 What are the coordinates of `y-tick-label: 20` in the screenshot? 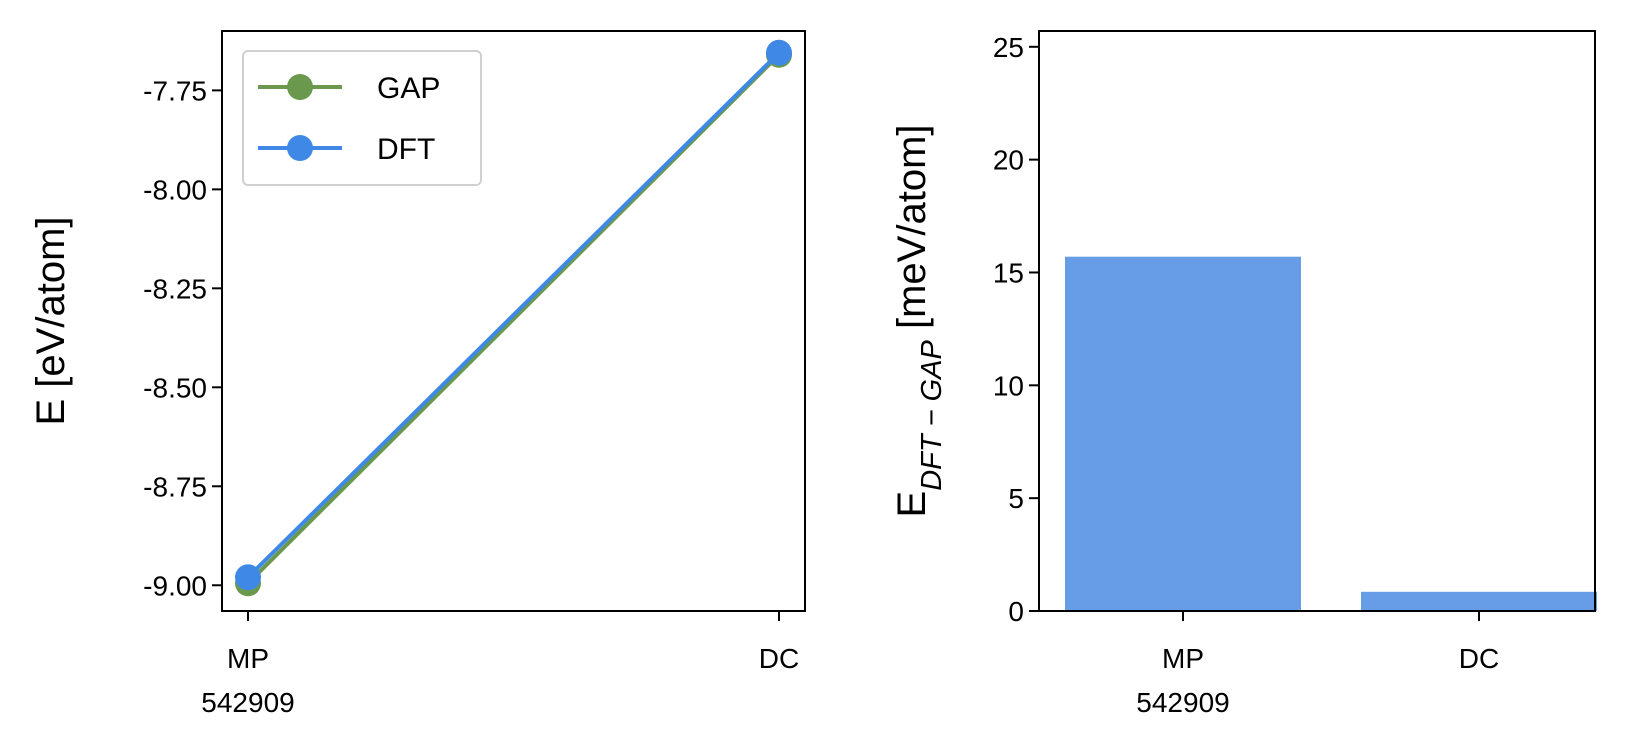 It's located at (1008, 160).